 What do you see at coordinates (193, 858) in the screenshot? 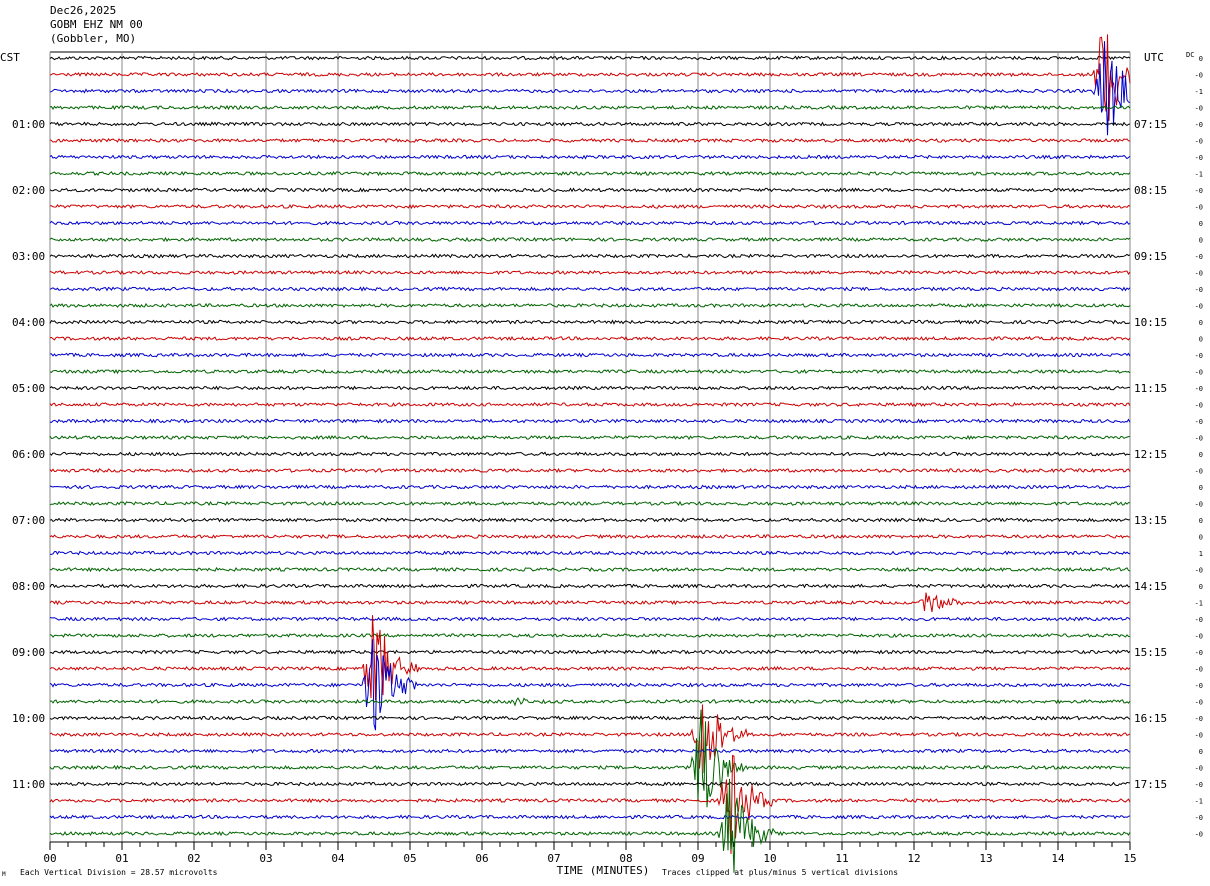
I see `x-tick-label: 02` at bounding box center [193, 858].